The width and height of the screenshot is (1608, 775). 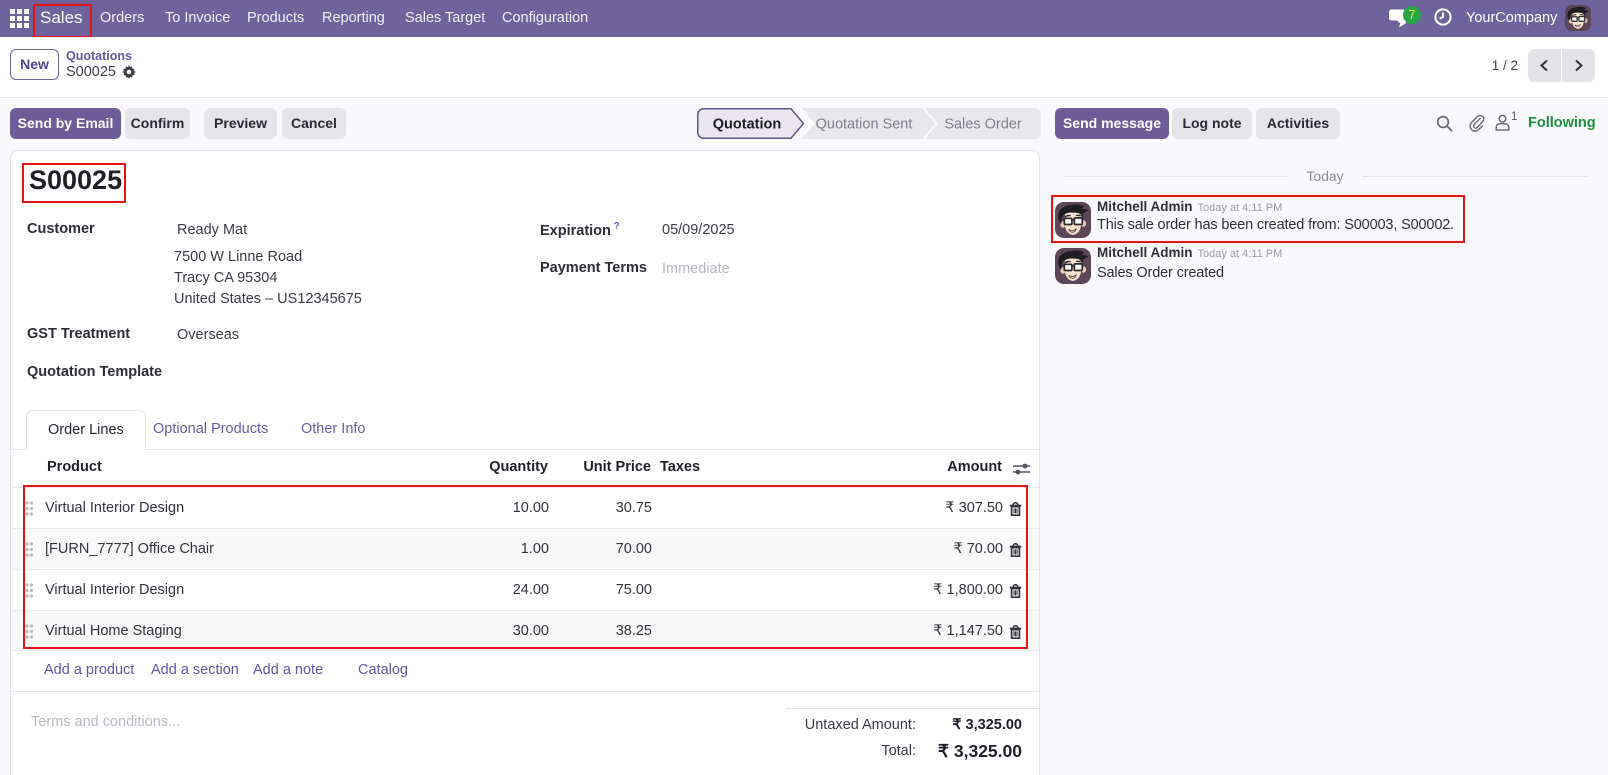 What do you see at coordinates (747, 125) in the screenshot?
I see `svg-text: Quotation` at bounding box center [747, 125].